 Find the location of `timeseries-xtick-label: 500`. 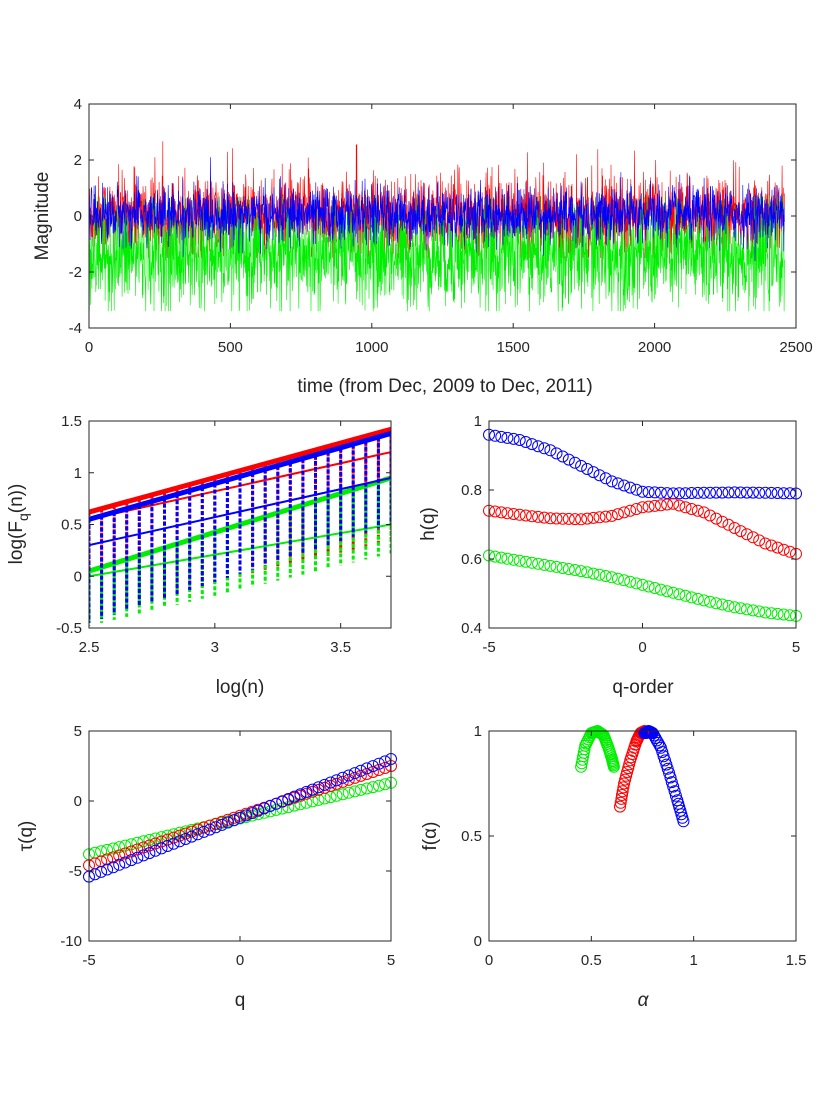

timeseries-xtick-label: 500 is located at coordinates (230, 347).